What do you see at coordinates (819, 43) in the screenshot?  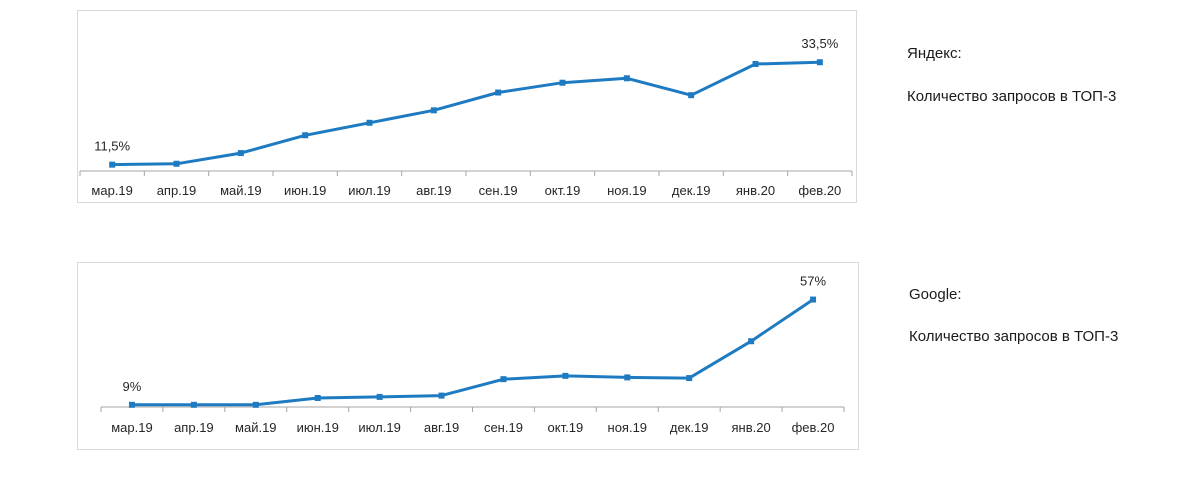 I see `data-label: 33,5%` at bounding box center [819, 43].